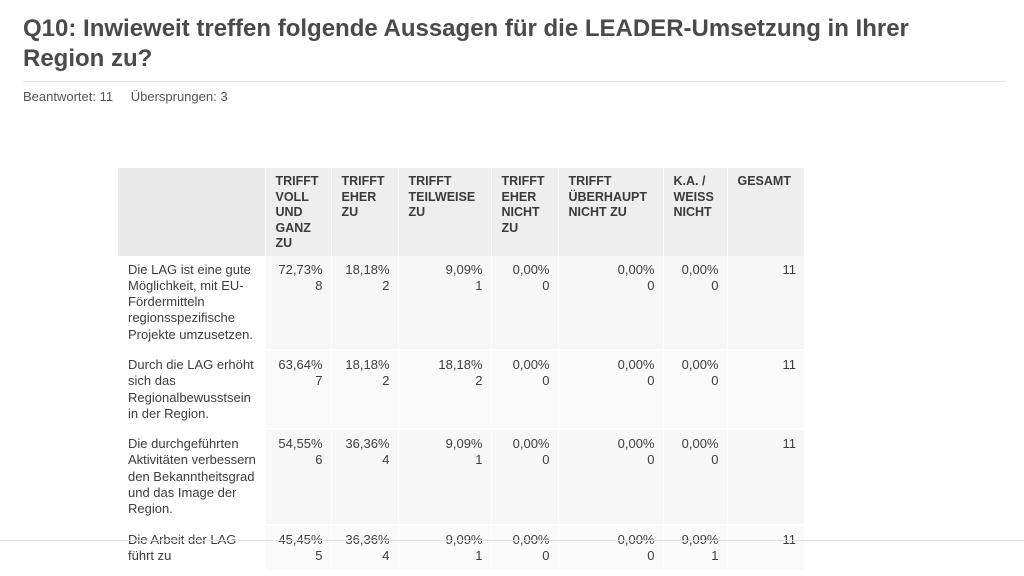 This screenshot has height=576, width=1024. What do you see at coordinates (525, 212) in the screenshot?
I see `header-eher-nicht: TRIFFT EHER NICHT ZU` at bounding box center [525, 212].